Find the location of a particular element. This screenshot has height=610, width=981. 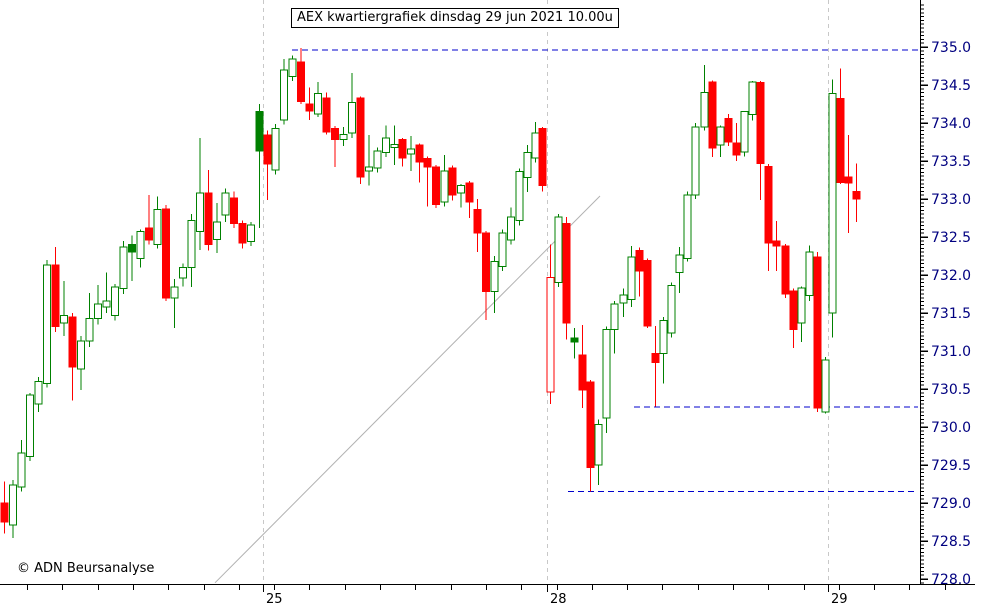

y-axis-label: 733.0 is located at coordinates (951, 200).